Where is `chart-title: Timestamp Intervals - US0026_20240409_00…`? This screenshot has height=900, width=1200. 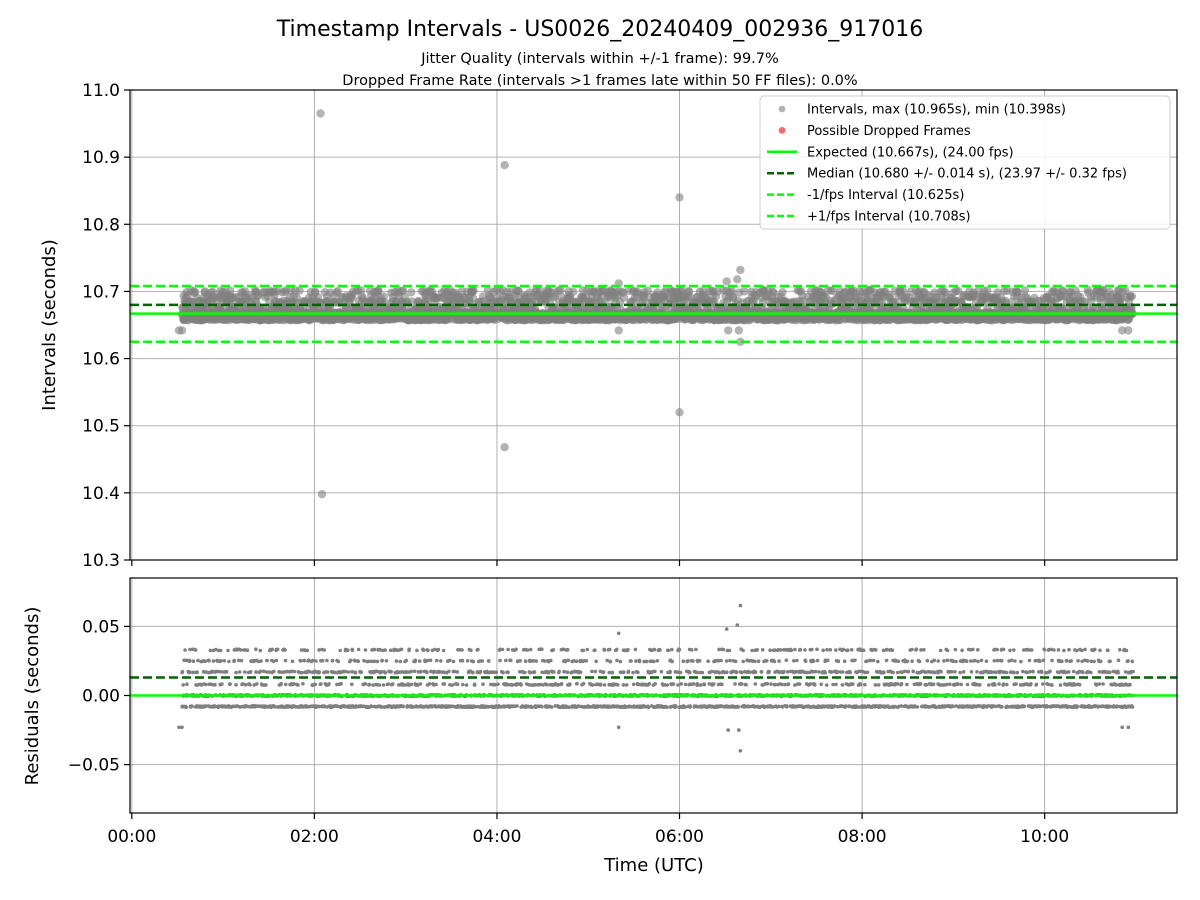
chart-title: Timestamp Intervals - US0026_20240409_00… is located at coordinates (599, 29).